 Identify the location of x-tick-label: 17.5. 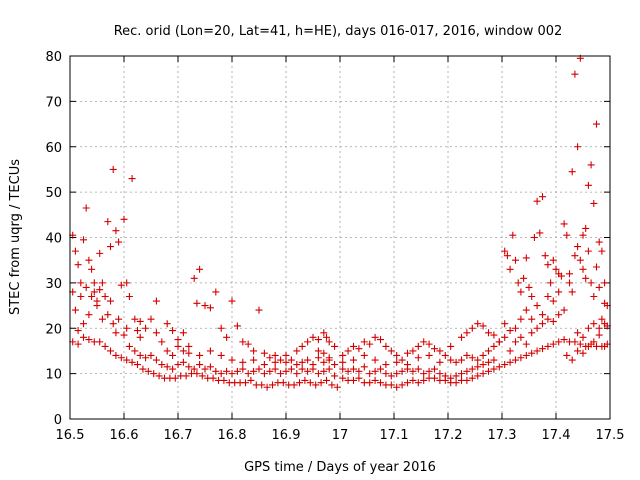
(610, 435).